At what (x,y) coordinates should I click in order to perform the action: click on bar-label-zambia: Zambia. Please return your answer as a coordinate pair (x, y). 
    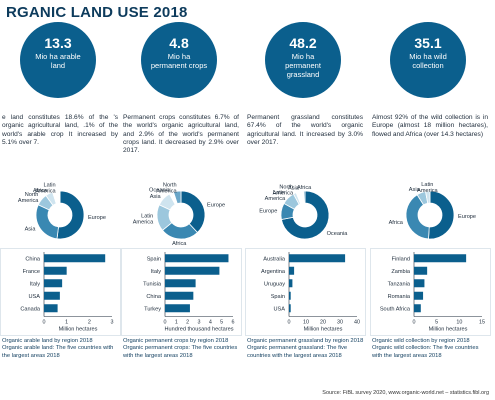
    Looking at the image, I should click on (401, 272).